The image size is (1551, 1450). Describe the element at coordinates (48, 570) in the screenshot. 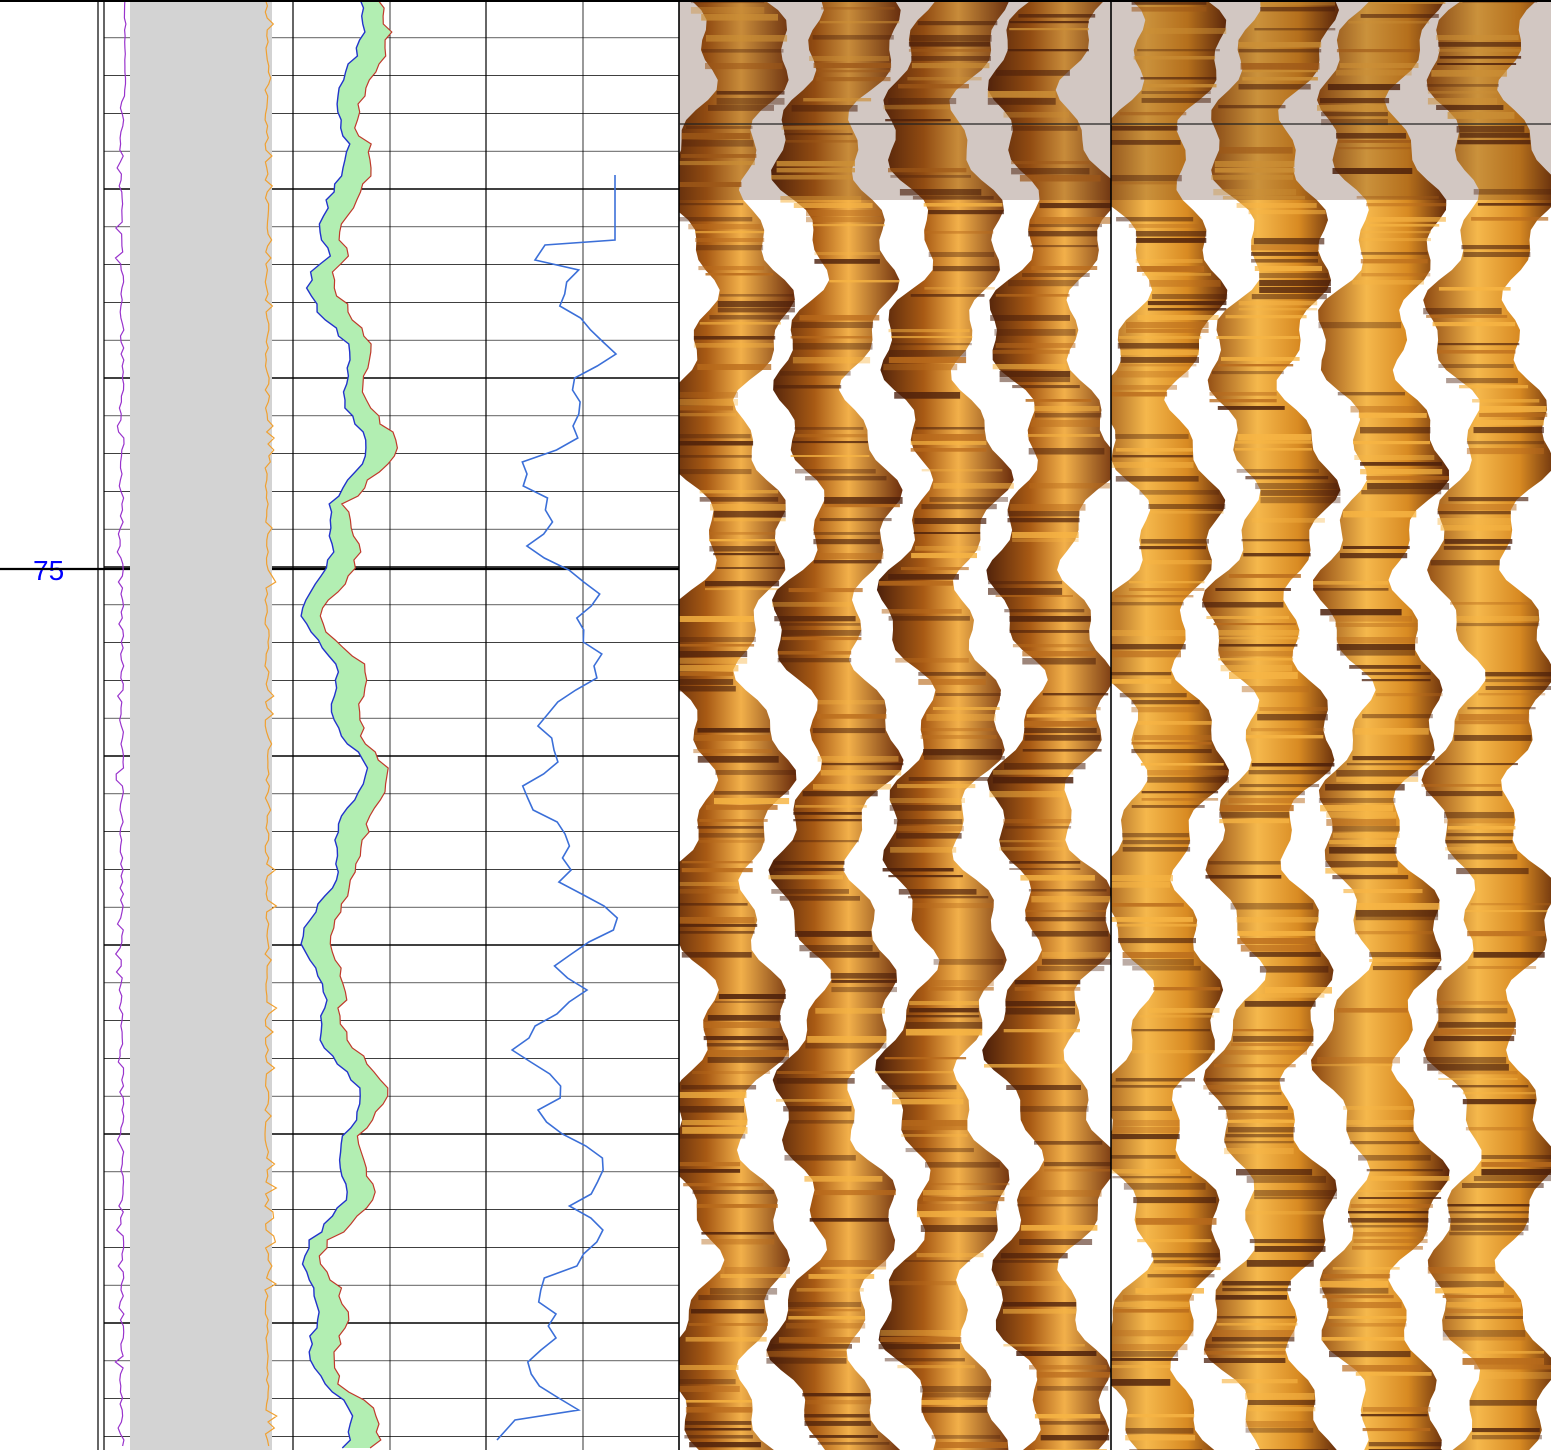

I see `depth-track: 75` at that location.